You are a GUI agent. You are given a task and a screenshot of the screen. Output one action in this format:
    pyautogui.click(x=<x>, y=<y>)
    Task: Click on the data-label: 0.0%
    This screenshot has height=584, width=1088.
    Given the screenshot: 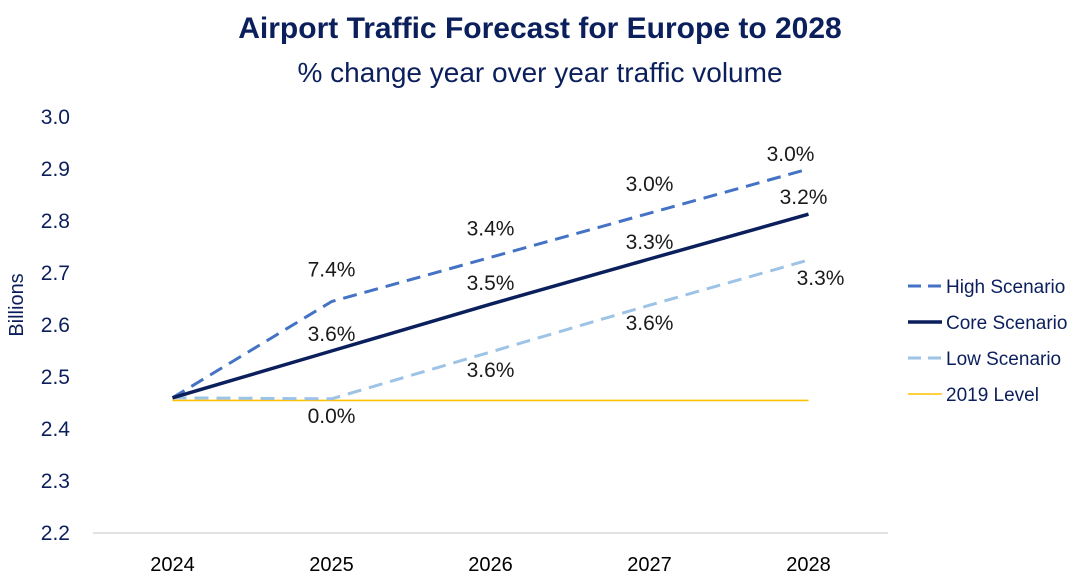 What is the action you would take?
    pyautogui.click(x=332, y=416)
    